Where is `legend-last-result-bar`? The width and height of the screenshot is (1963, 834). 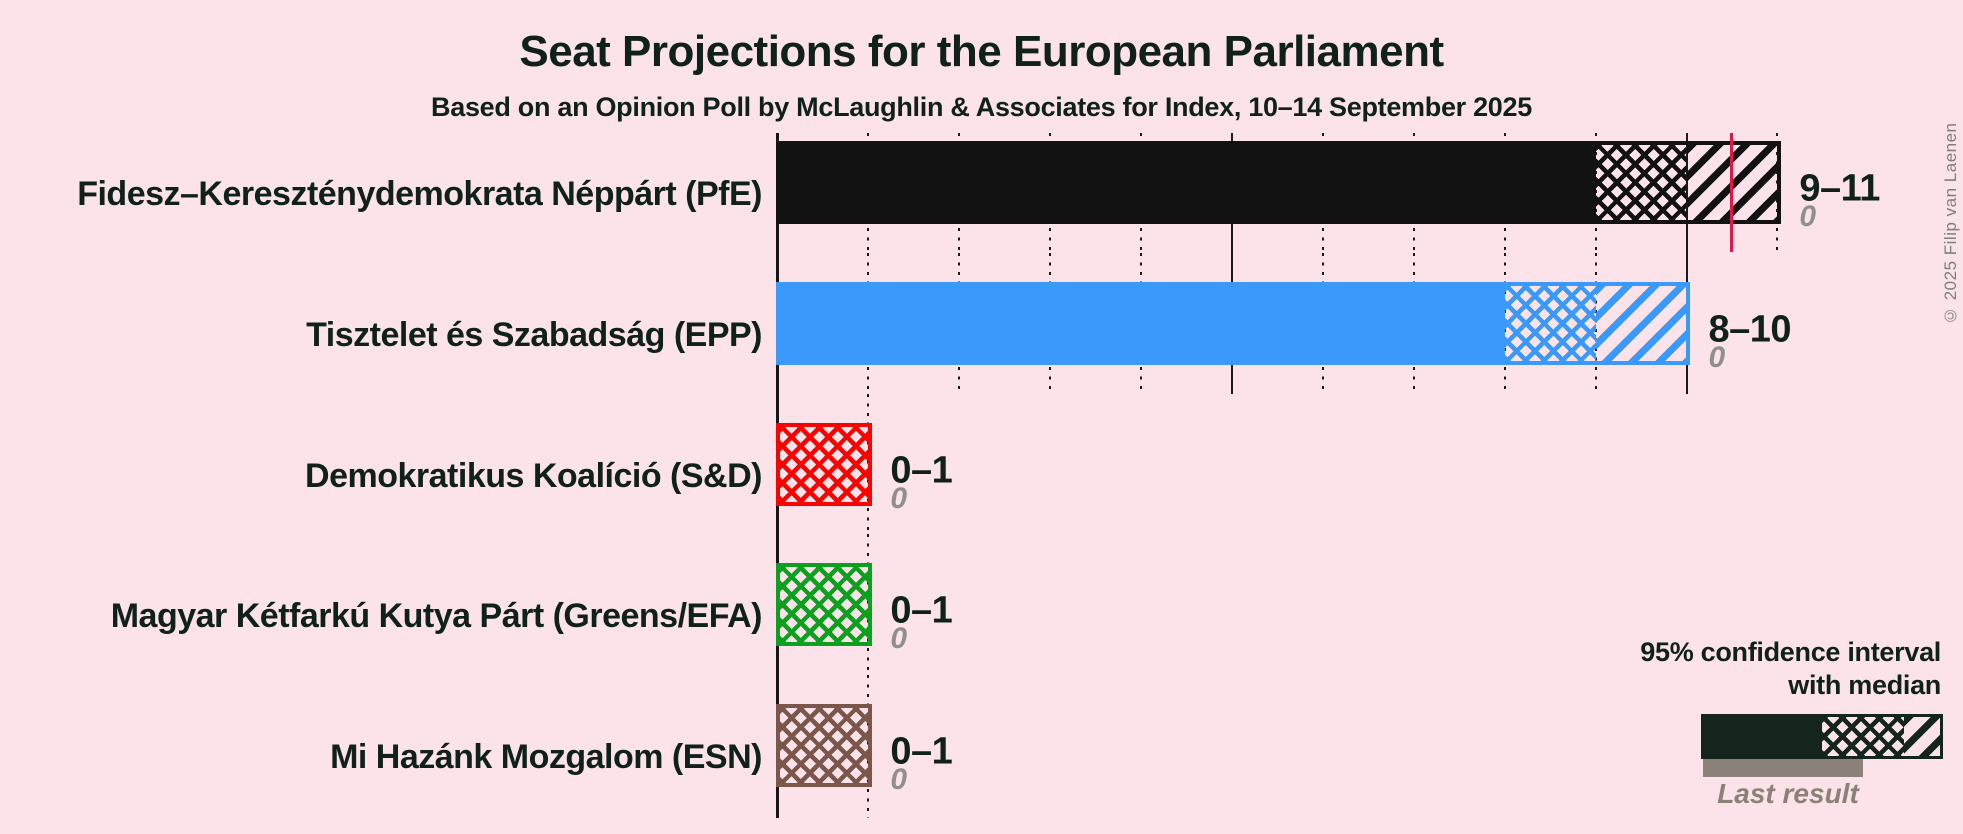 legend-last-result-bar is located at coordinates (1783, 768).